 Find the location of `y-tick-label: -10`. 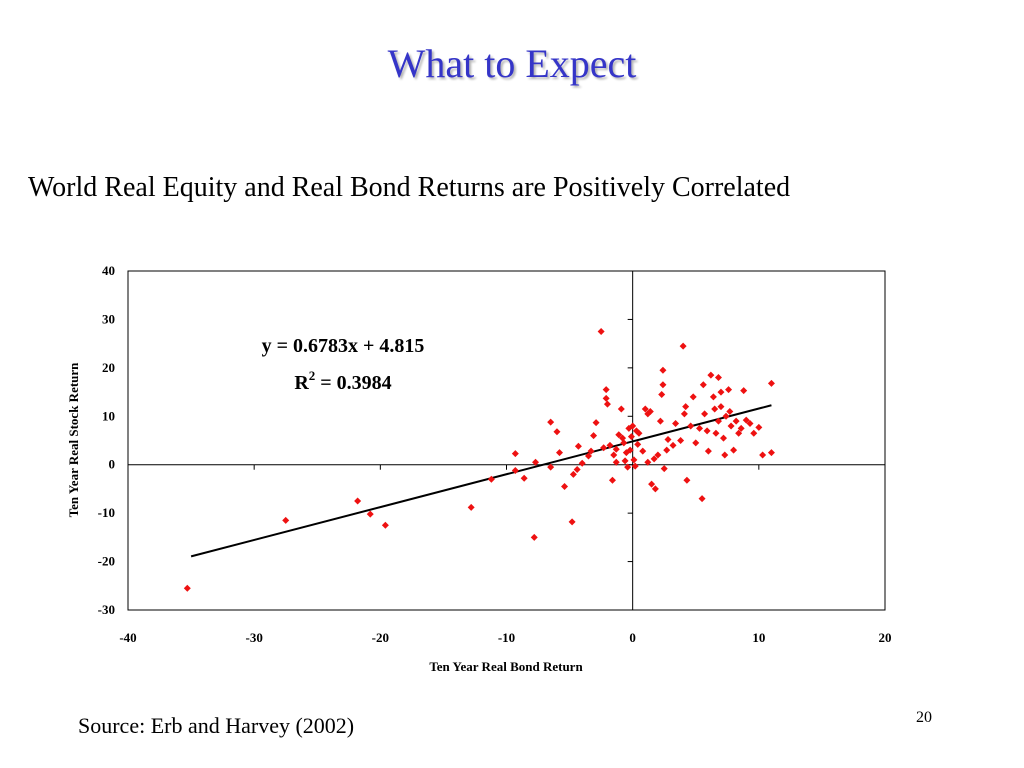

y-tick-label: -10 is located at coordinates (106, 512).